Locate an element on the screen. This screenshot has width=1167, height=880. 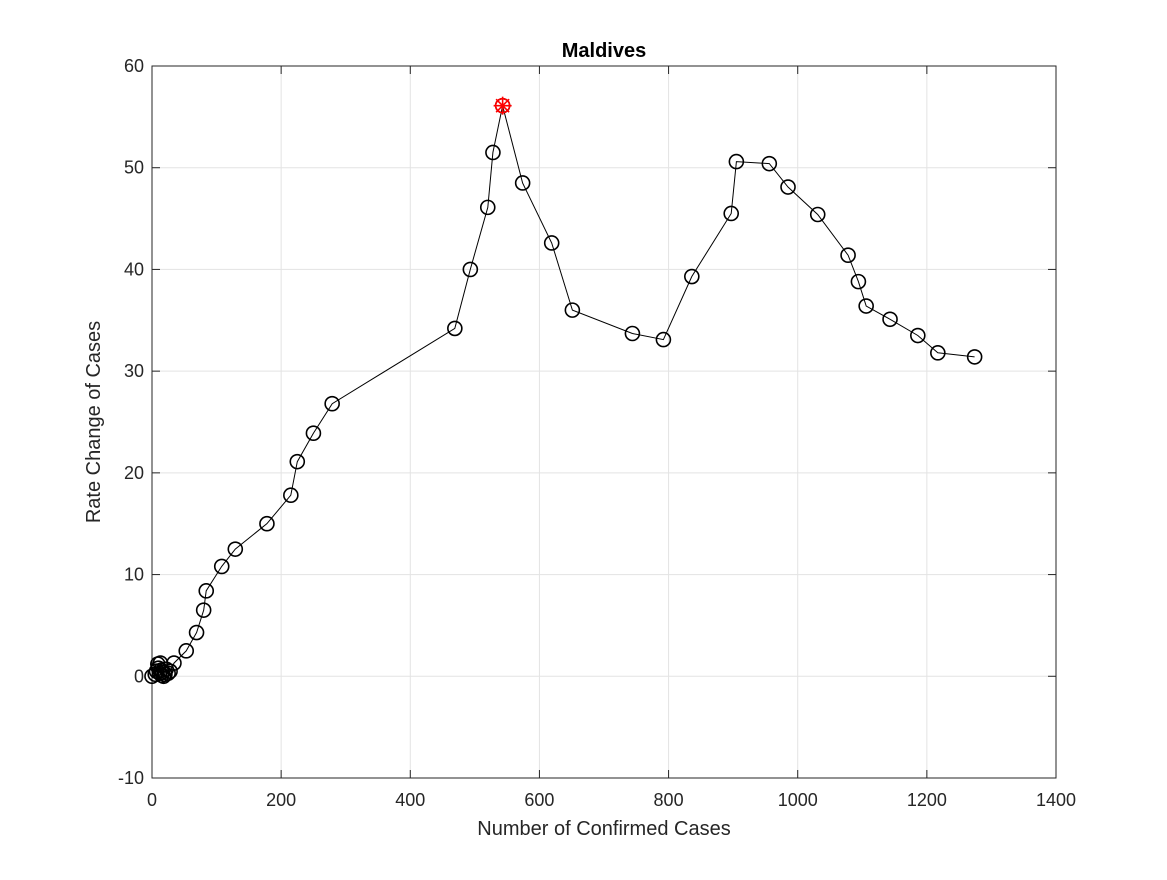
x-tick-label: 400 is located at coordinates (410, 800).